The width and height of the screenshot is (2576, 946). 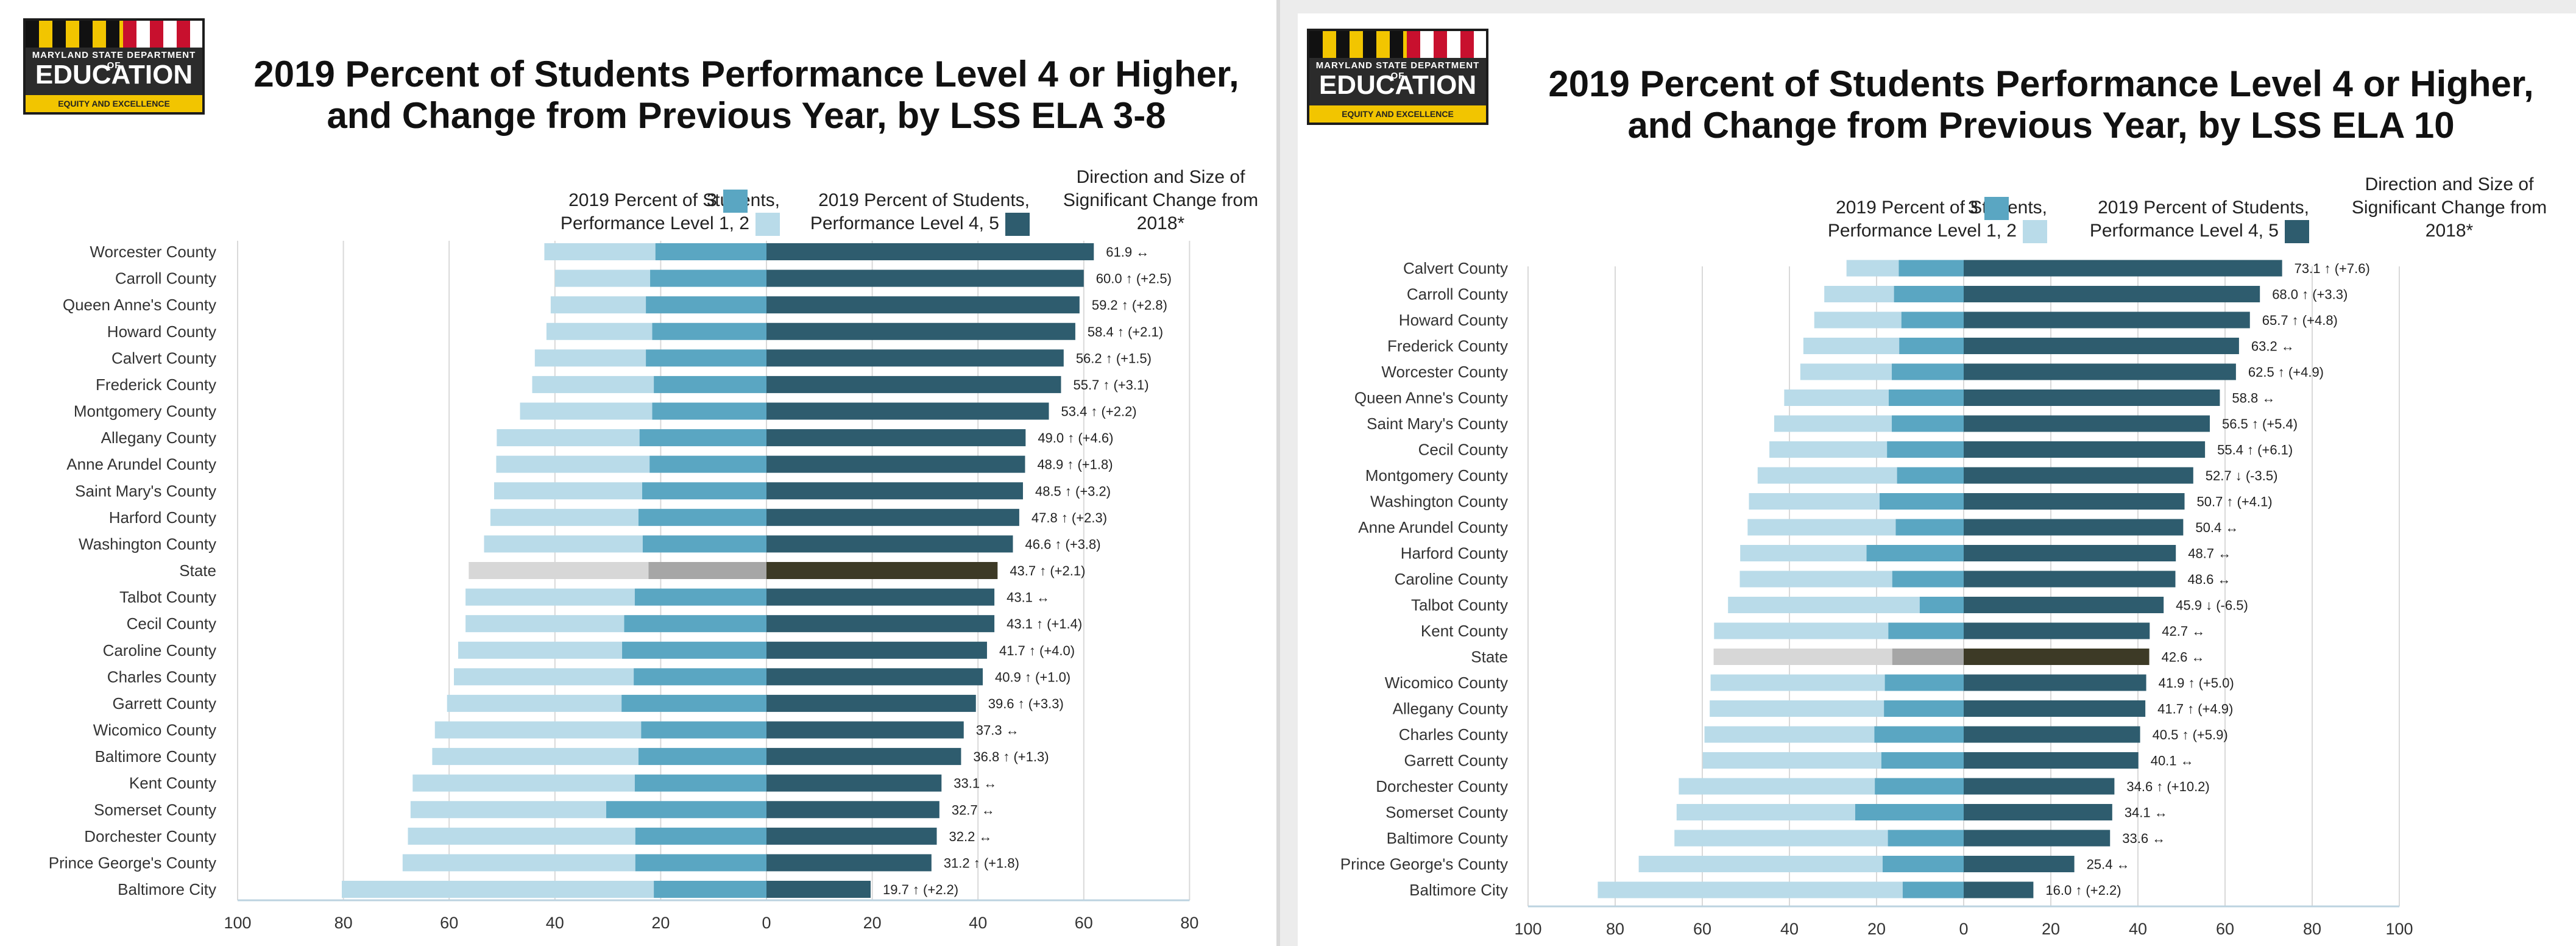 What do you see at coordinates (139, 305) in the screenshot?
I see `row-label: Queen Anne's County` at bounding box center [139, 305].